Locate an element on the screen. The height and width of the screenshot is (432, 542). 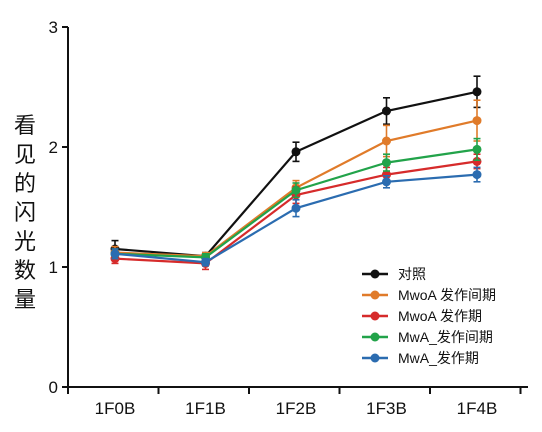
y-tick-label: 3 is located at coordinates (53, 27).